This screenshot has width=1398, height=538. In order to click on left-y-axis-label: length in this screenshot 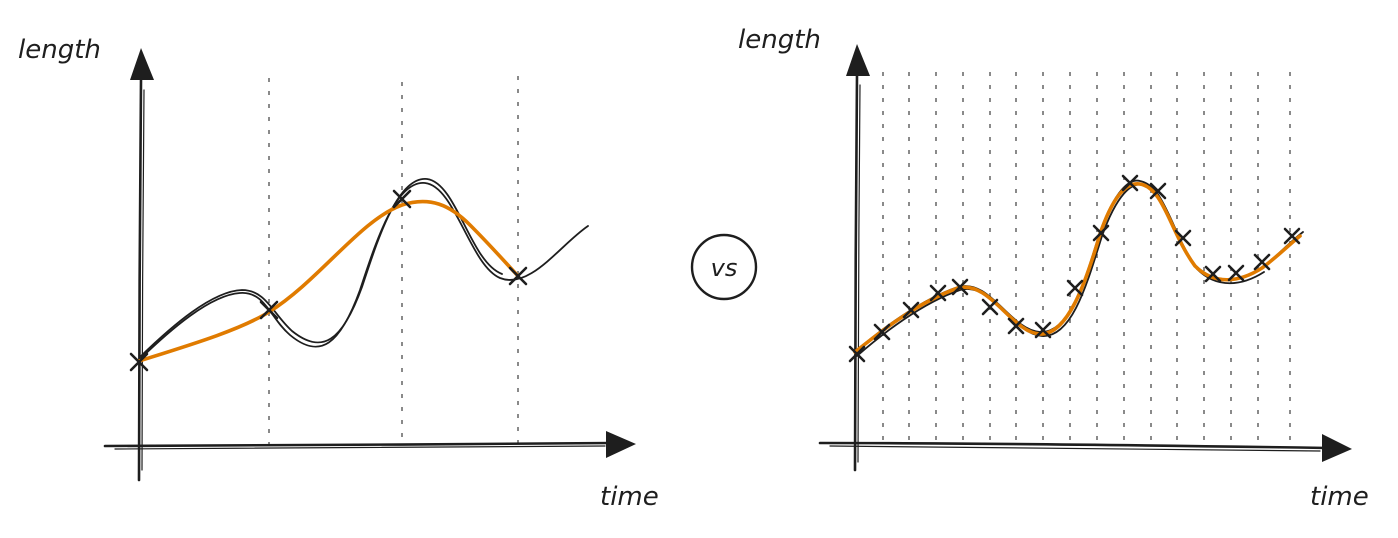, I will do `click(59, 50)`.